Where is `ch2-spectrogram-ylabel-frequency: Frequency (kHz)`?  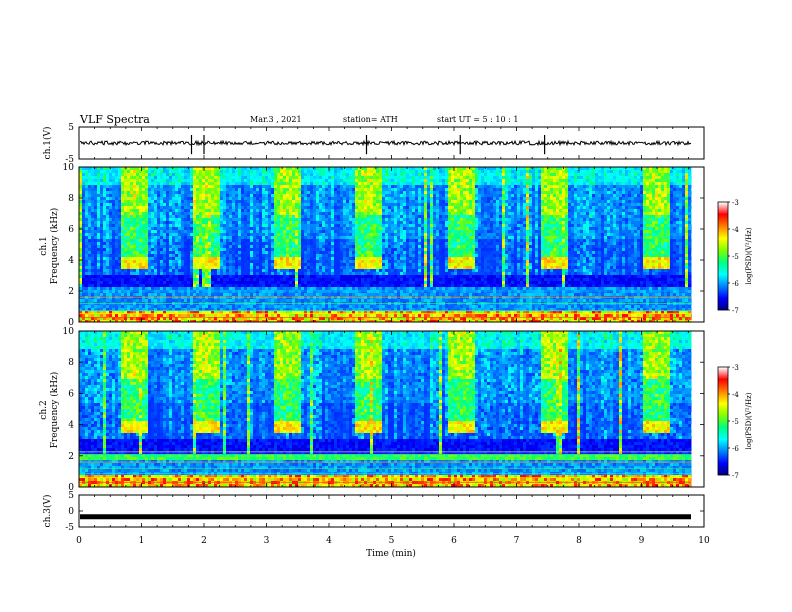
ch2-spectrogram-ylabel-frequency: Frequency (kHz) is located at coordinates (54, 410).